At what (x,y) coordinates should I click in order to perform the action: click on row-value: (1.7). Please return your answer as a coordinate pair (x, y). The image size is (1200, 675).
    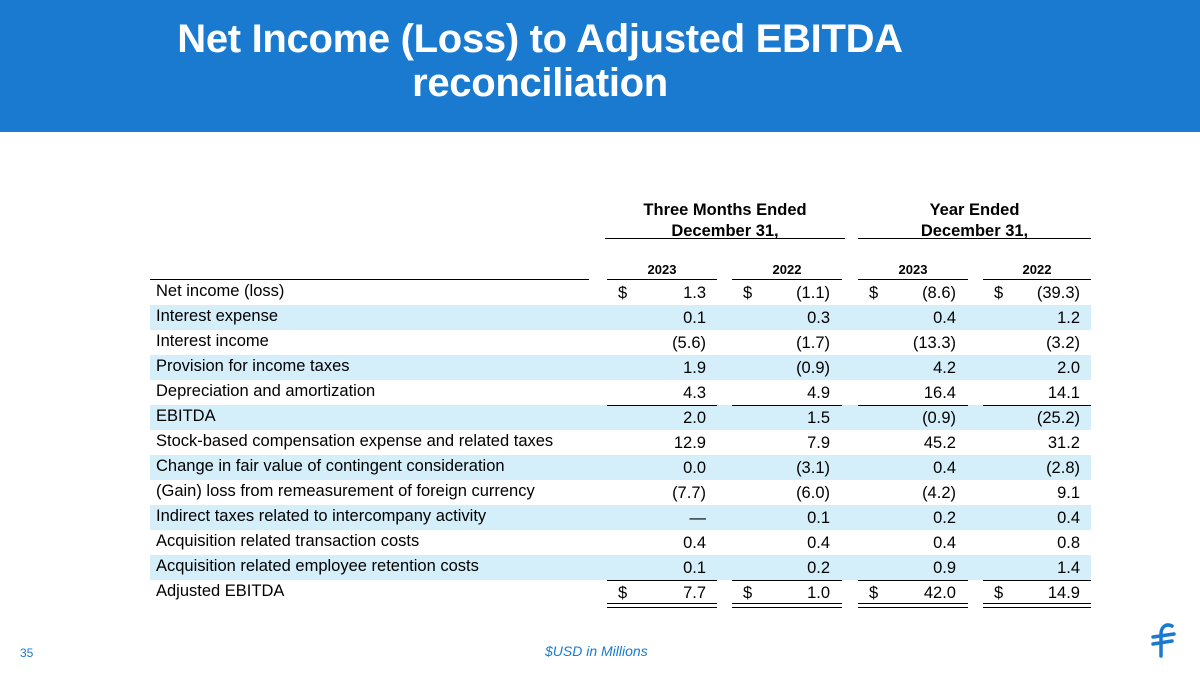
    Looking at the image, I should click on (813, 343).